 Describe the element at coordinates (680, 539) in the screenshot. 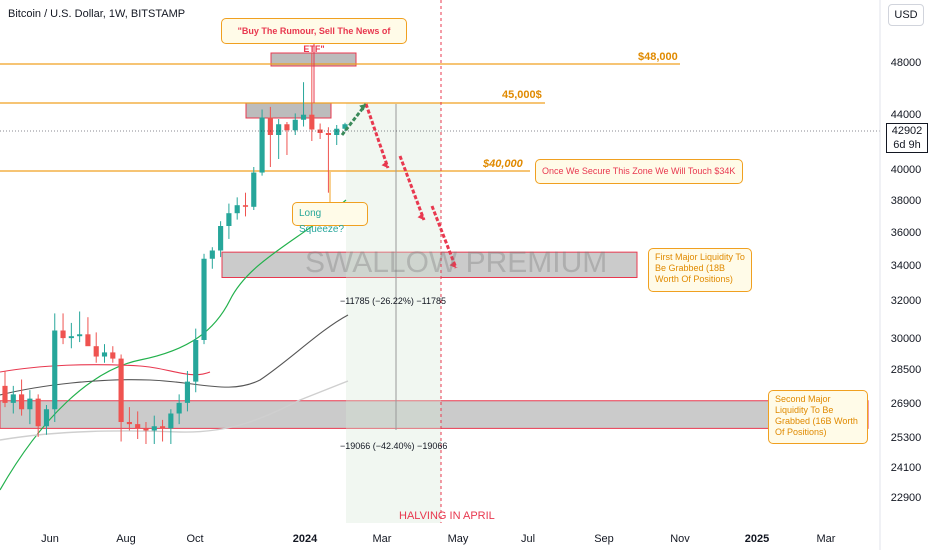

I see `x-tick-label: Nov` at that location.